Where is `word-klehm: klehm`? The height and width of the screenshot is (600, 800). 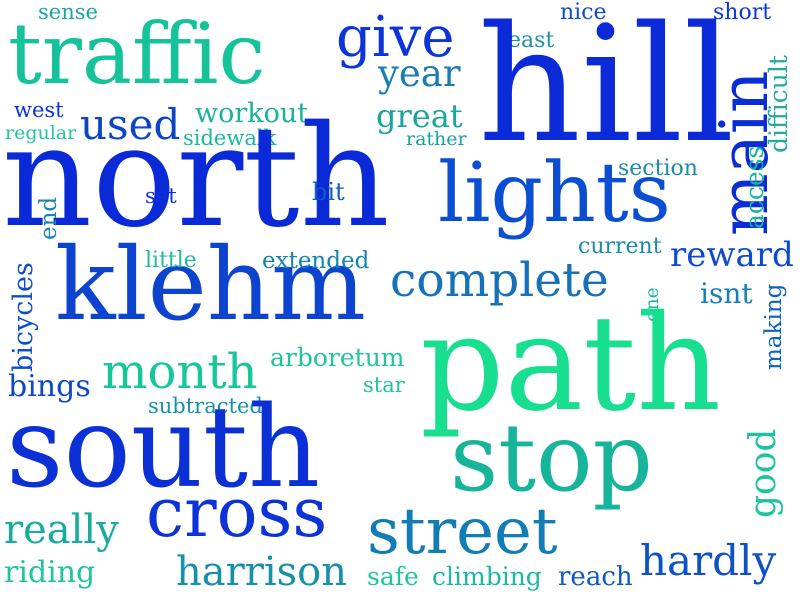 word-klehm: klehm is located at coordinates (210, 284).